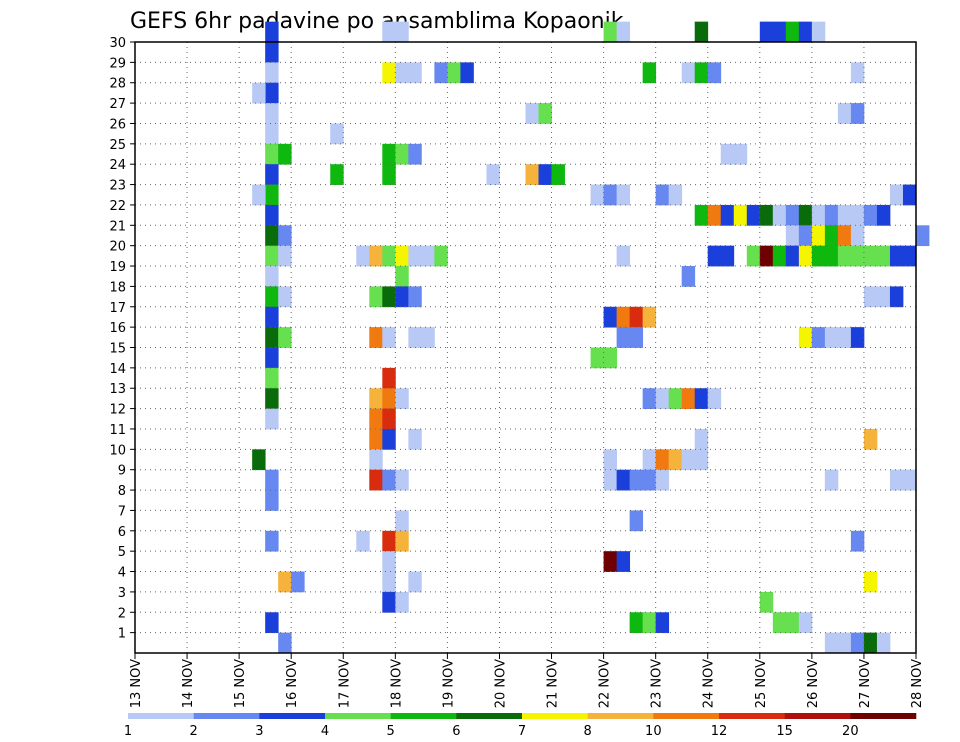  I want to click on x-tick-label: 20 NOV, so click(500, 683).